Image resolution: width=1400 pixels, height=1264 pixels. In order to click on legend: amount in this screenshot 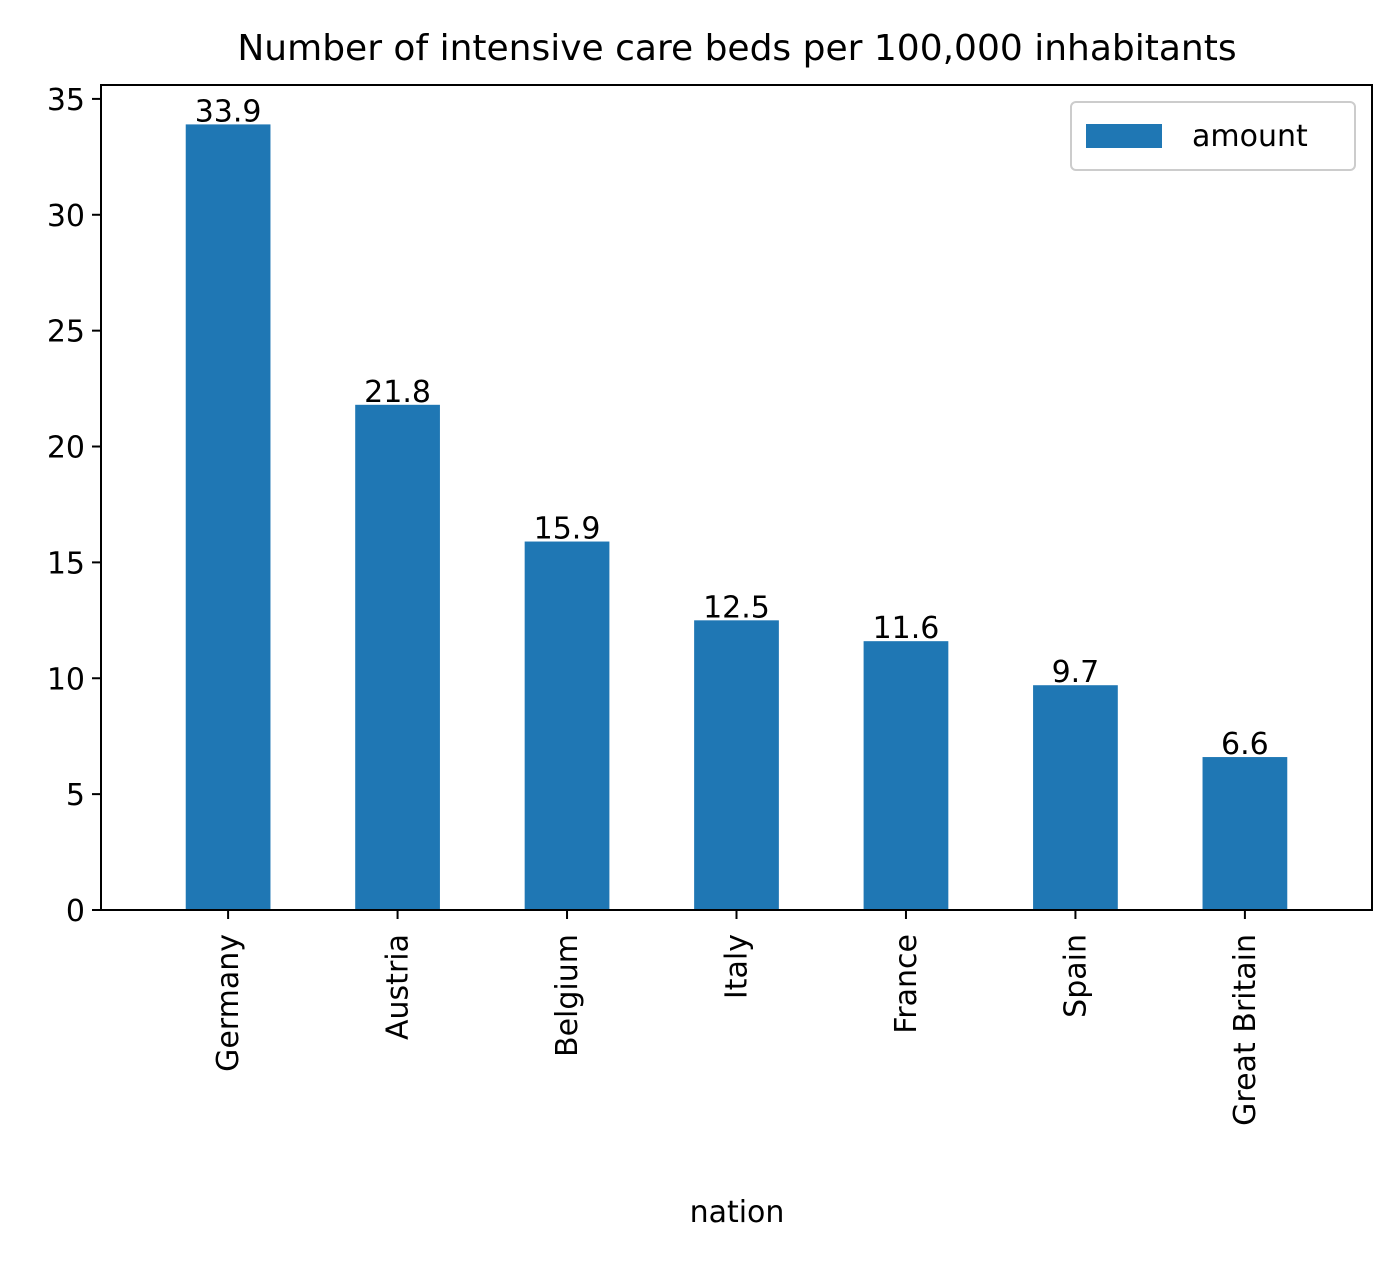, I will do `click(1213, 136)`.